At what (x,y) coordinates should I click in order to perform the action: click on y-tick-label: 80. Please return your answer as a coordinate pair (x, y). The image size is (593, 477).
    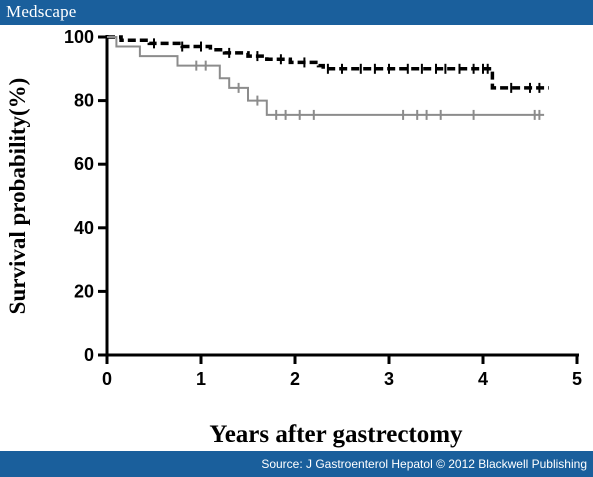
    Looking at the image, I should click on (84, 101).